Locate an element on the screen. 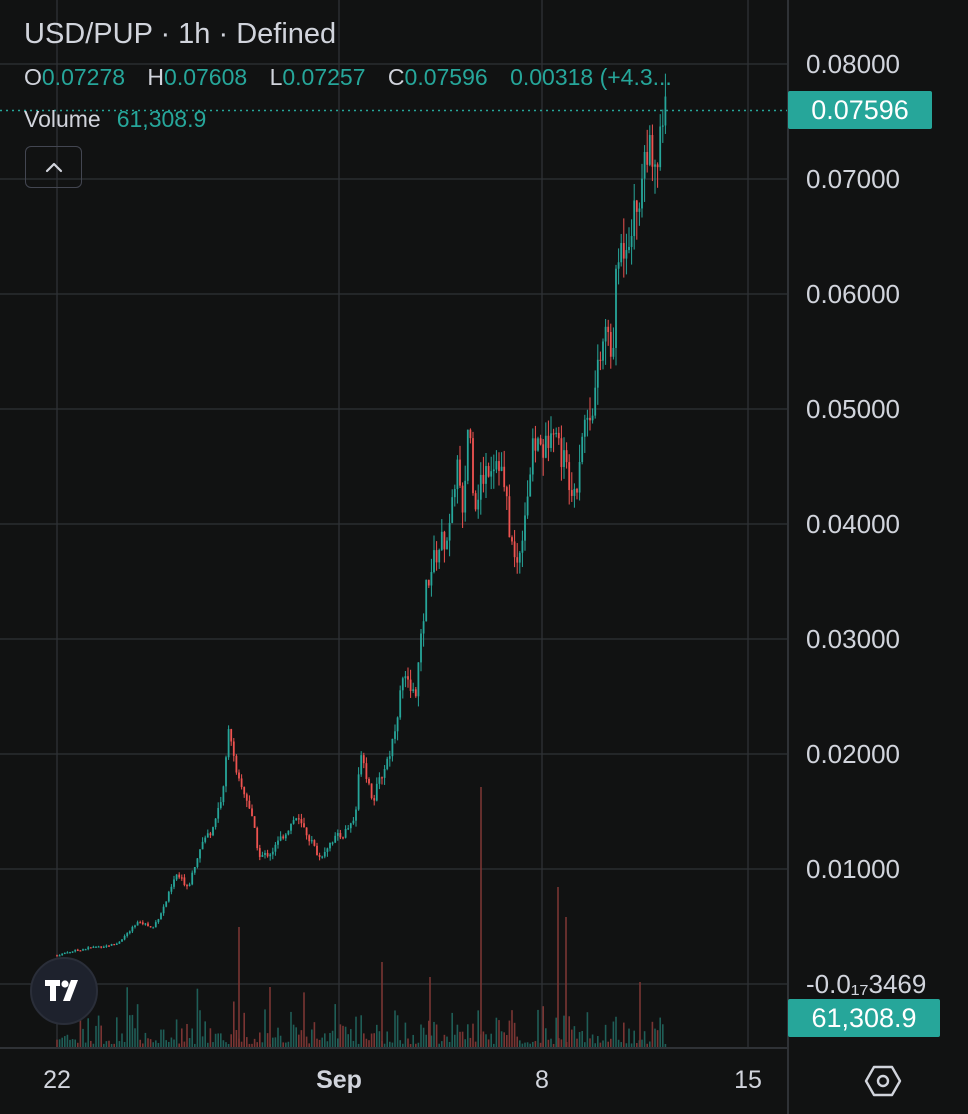 Image resolution: width=968 pixels, height=1114 pixels. collapse-legend-button is located at coordinates (53, 167).